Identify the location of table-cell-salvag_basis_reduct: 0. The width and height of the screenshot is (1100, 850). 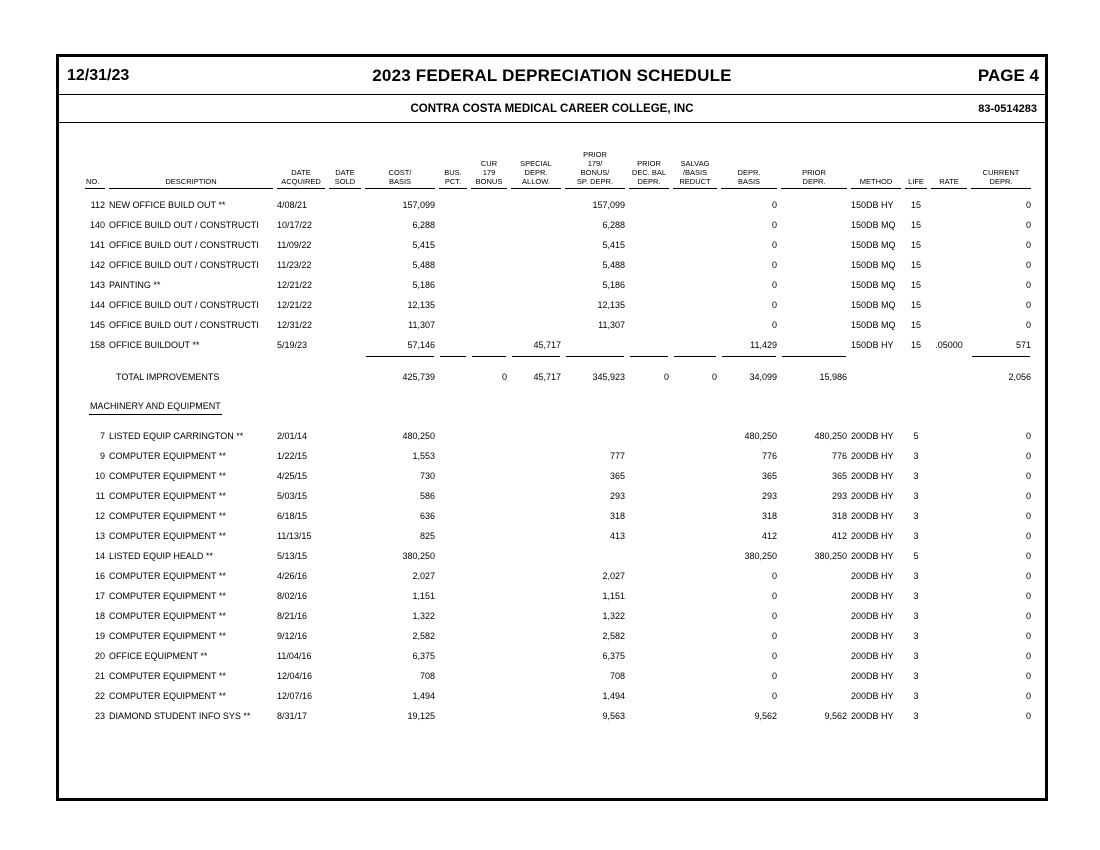
(714, 377).